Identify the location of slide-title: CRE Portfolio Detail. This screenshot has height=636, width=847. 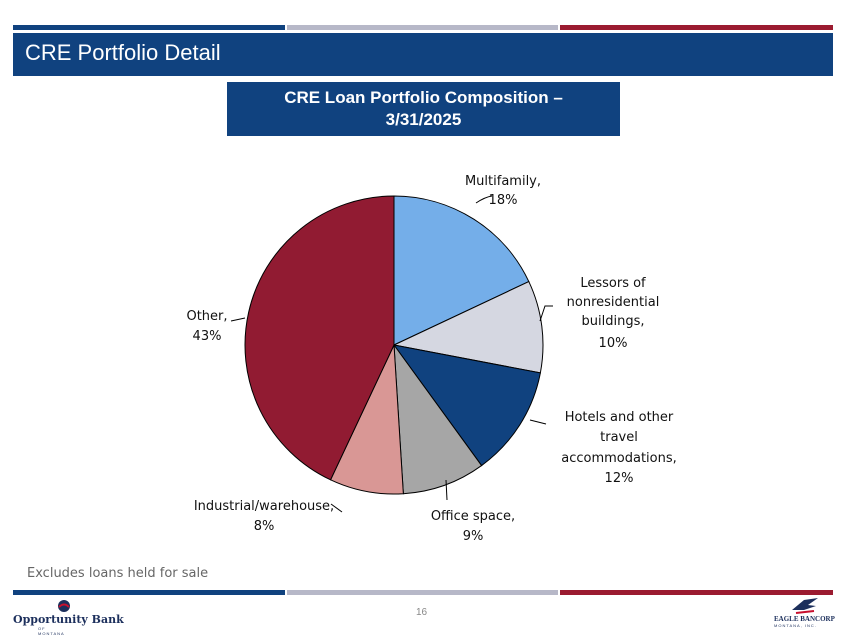
(123, 52).